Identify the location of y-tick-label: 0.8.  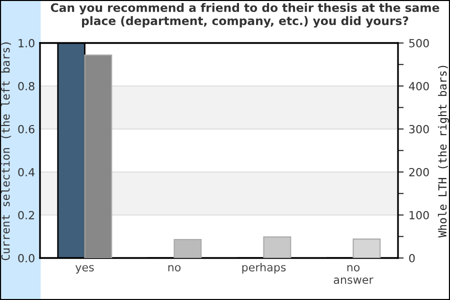
(26, 86).